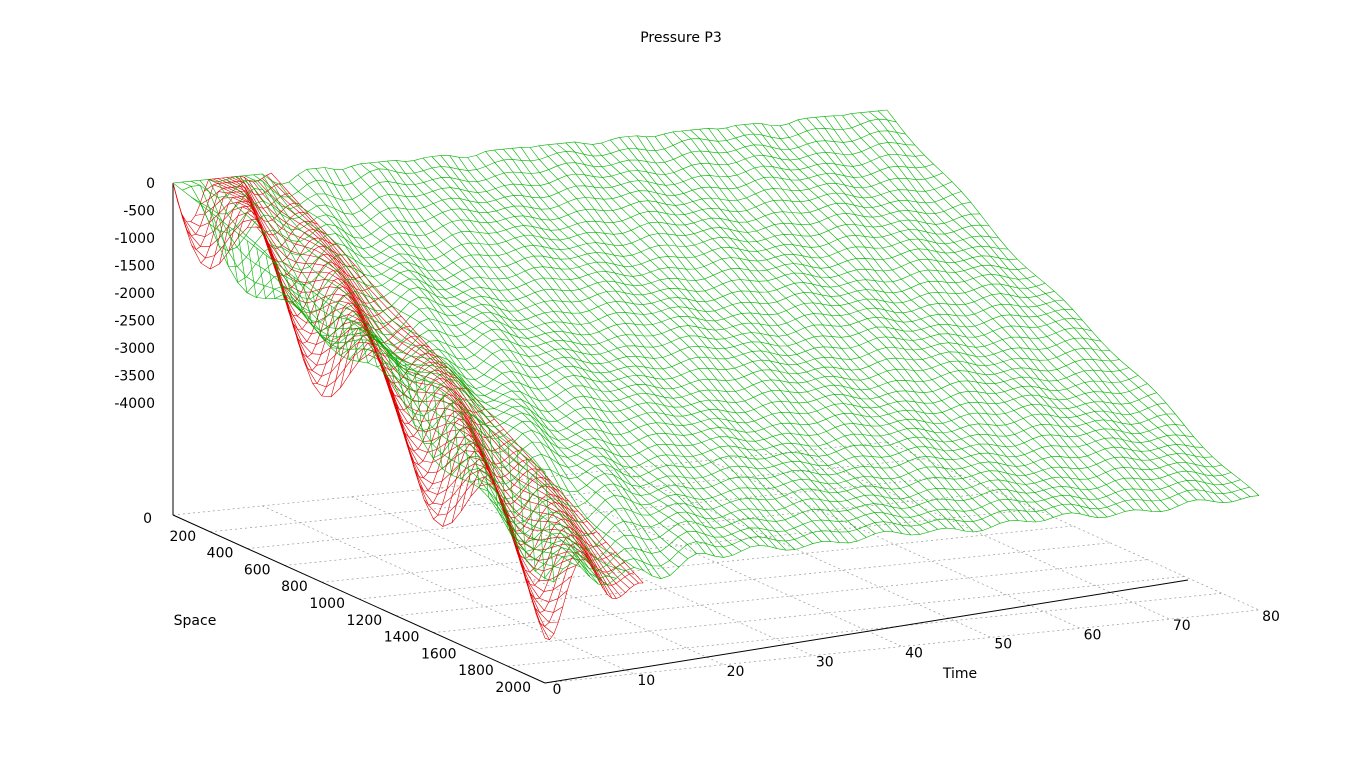 This screenshot has width=1366, height=768. I want to click on z-tick-label: -500, so click(139, 212).